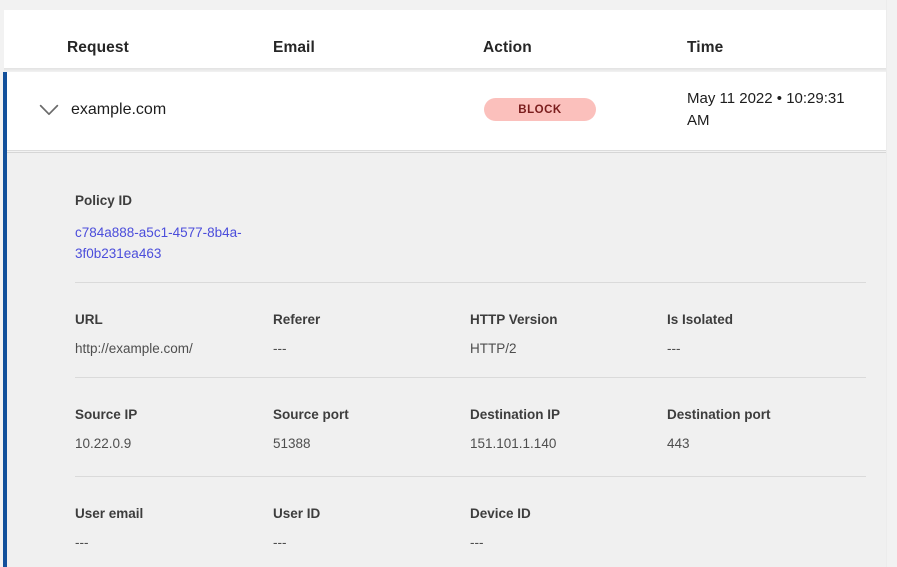 This screenshot has width=897, height=567. What do you see at coordinates (311, 414) in the screenshot?
I see `field-label-source-port: Source port` at bounding box center [311, 414].